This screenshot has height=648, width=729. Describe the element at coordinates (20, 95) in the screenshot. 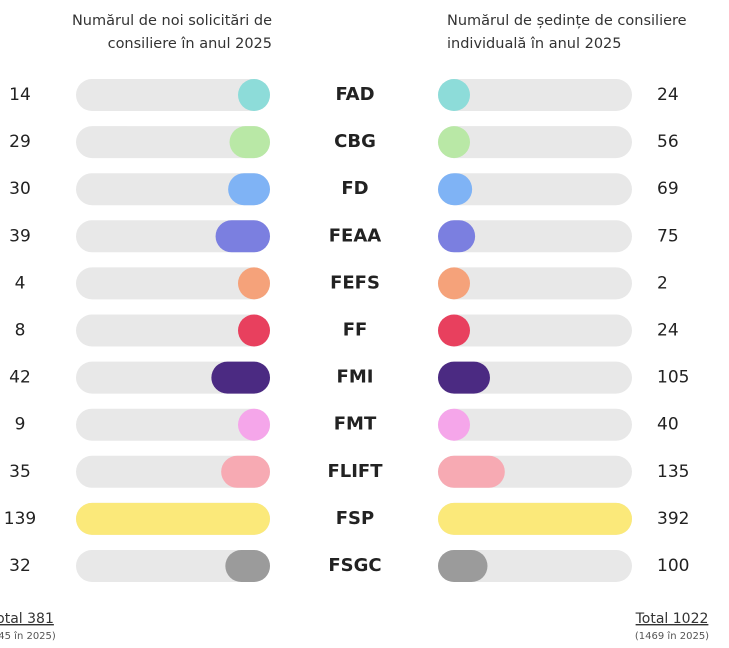

I see `value-label: 14` at that location.